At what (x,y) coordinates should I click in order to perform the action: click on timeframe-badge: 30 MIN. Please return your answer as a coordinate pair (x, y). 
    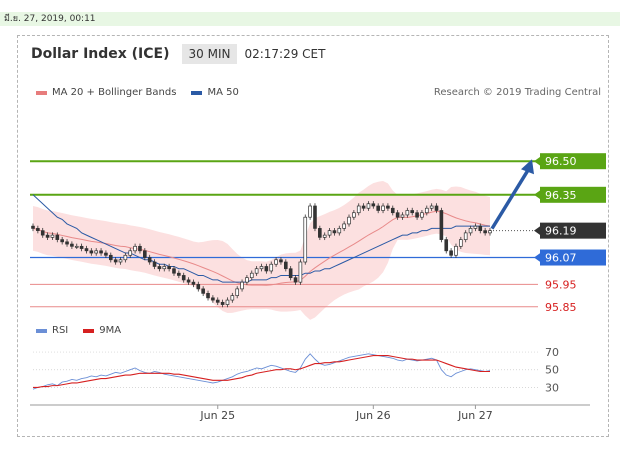
    Looking at the image, I should click on (209, 54).